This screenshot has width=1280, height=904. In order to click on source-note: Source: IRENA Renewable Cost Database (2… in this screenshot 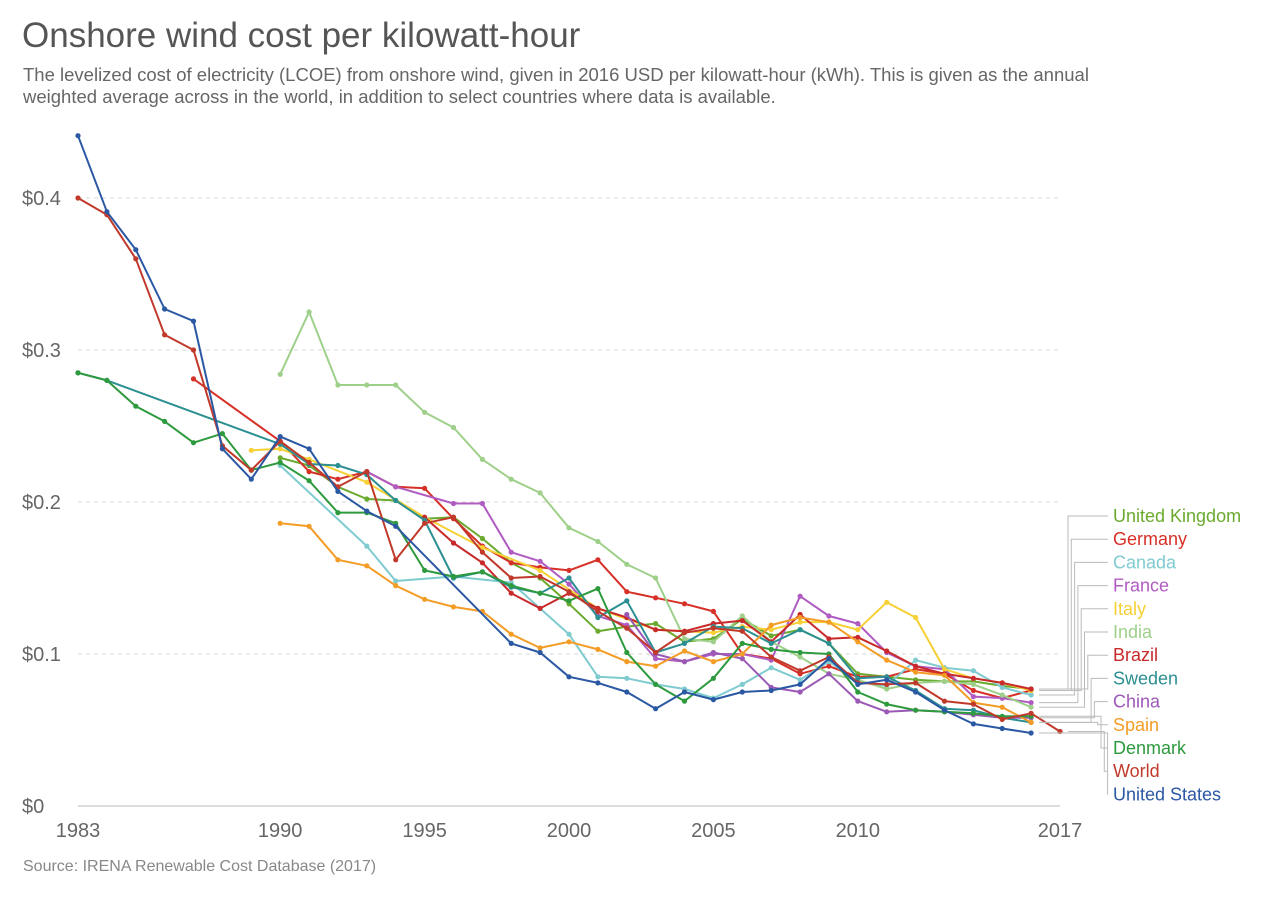, I will do `click(200, 866)`.